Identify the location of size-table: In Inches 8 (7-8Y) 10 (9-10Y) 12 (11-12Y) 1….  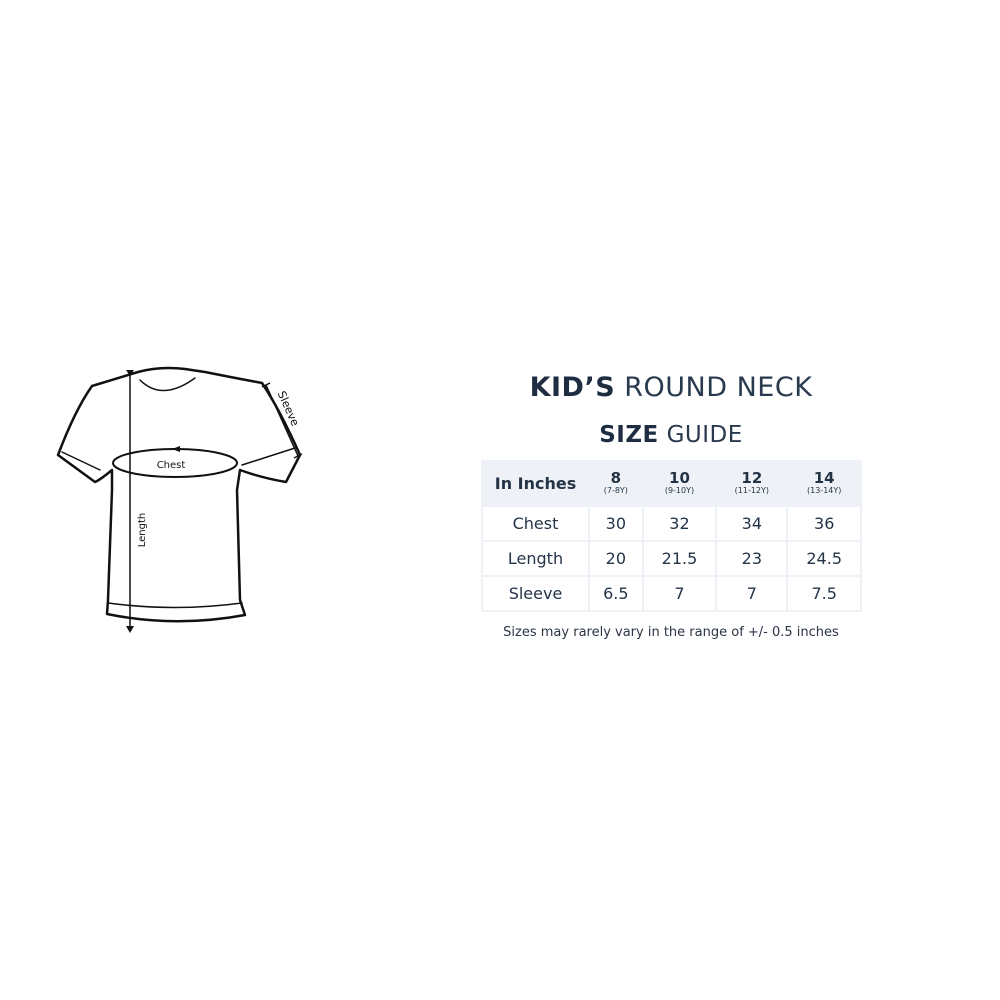
(671, 536).